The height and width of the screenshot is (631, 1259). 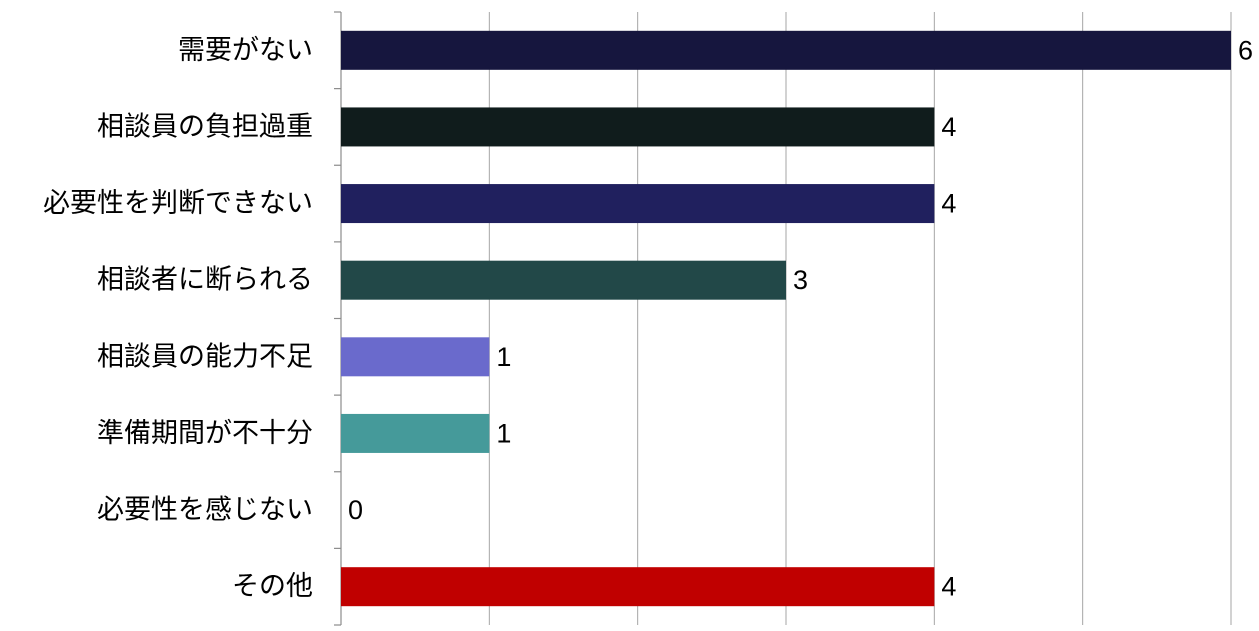 I want to click on category-label: 相談員の負担過重, so click(x=205, y=126).